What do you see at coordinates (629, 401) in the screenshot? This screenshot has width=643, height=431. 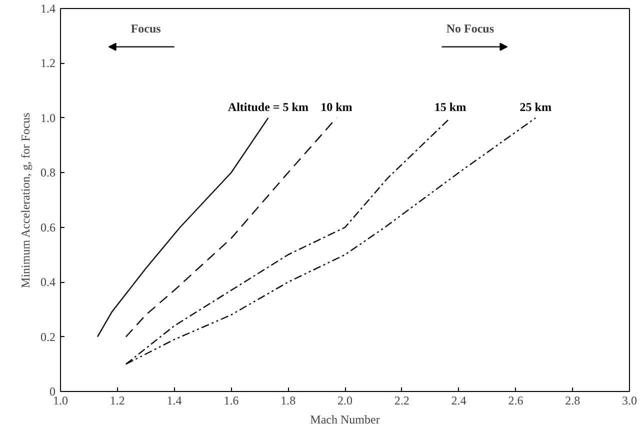 I see `x-tick-label: 3.0` at bounding box center [629, 401].